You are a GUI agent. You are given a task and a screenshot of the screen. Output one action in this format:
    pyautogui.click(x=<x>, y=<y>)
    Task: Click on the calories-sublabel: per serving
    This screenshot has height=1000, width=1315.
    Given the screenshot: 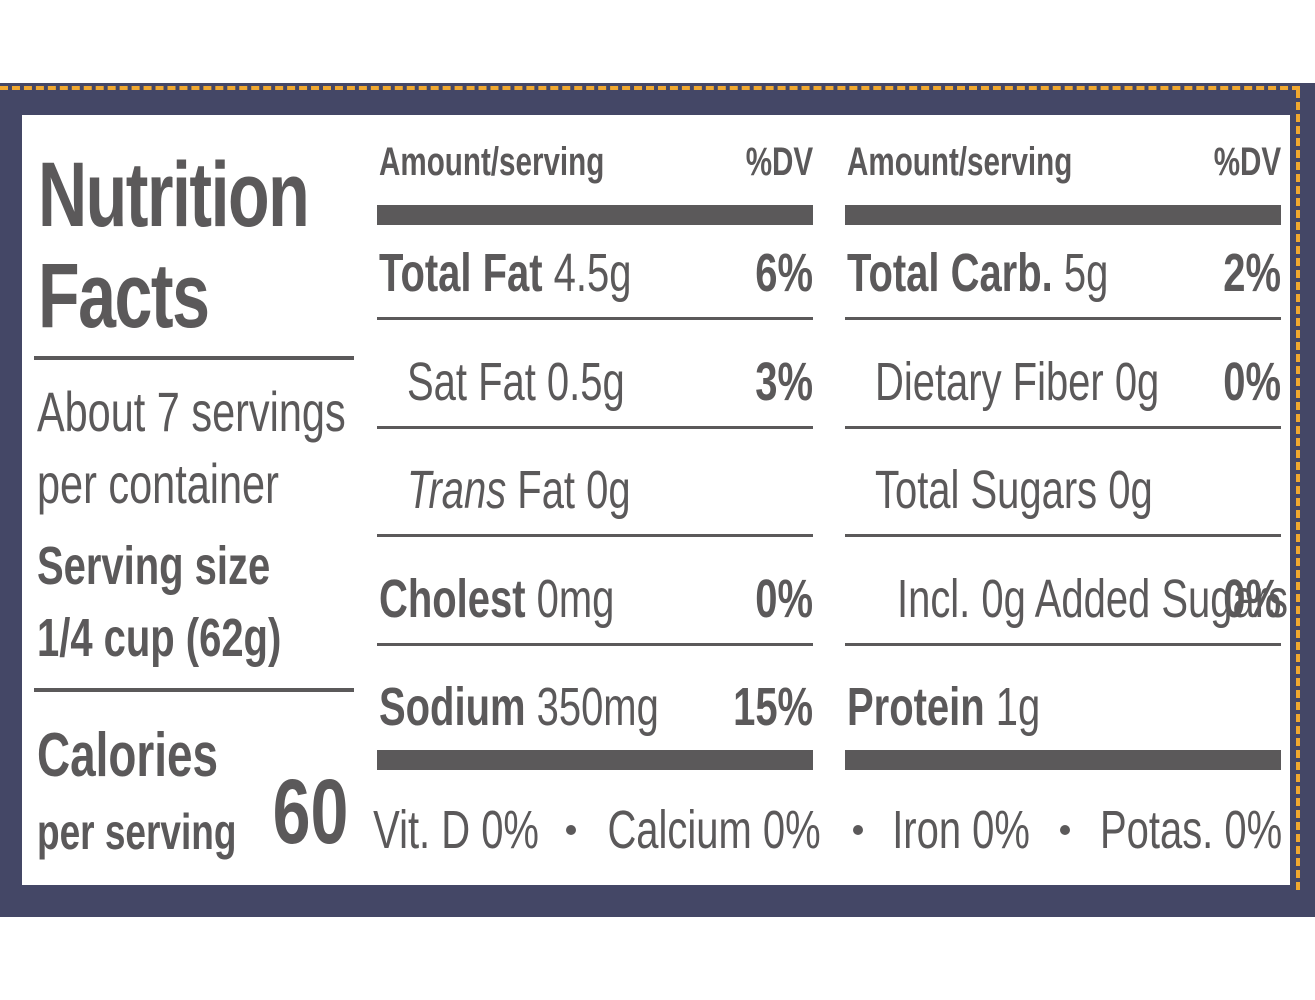 What is the action you would take?
    pyautogui.click(x=137, y=832)
    